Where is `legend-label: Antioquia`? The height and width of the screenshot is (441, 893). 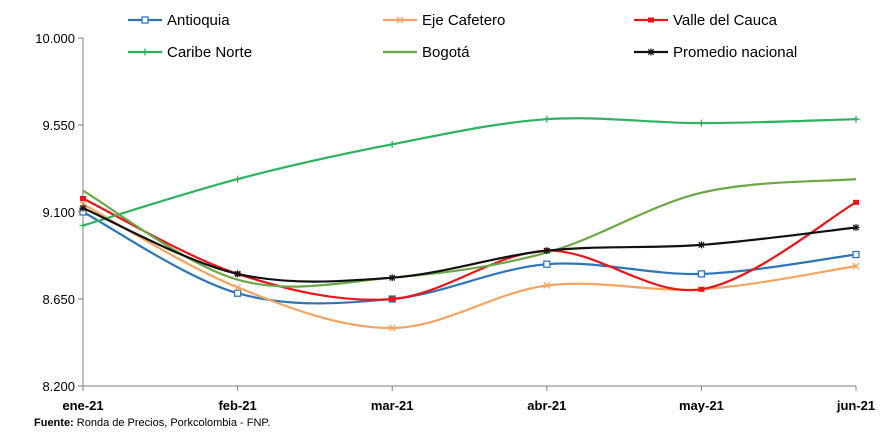
legend-label: Antioquia is located at coordinates (198, 20).